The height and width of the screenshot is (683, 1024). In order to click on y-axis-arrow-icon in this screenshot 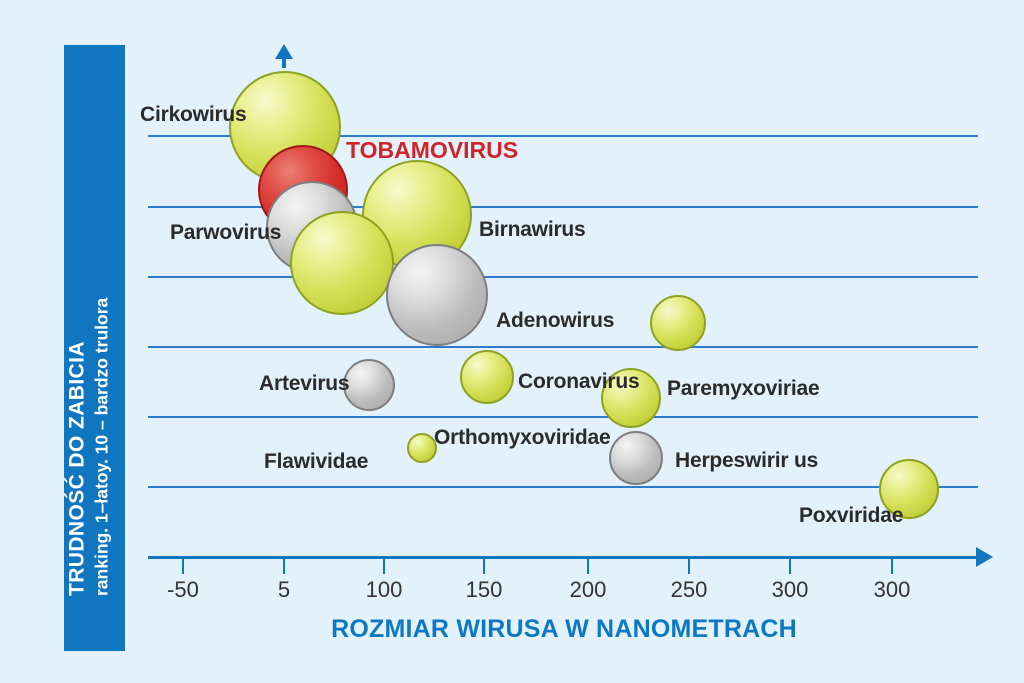, I will do `click(284, 51)`.